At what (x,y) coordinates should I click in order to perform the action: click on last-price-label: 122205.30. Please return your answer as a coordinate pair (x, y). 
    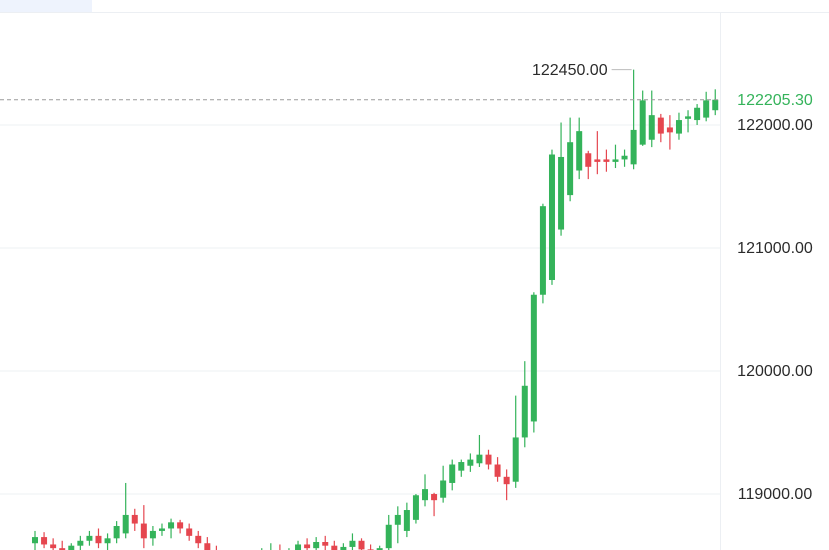
    Looking at the image, I should click on (775, 100).